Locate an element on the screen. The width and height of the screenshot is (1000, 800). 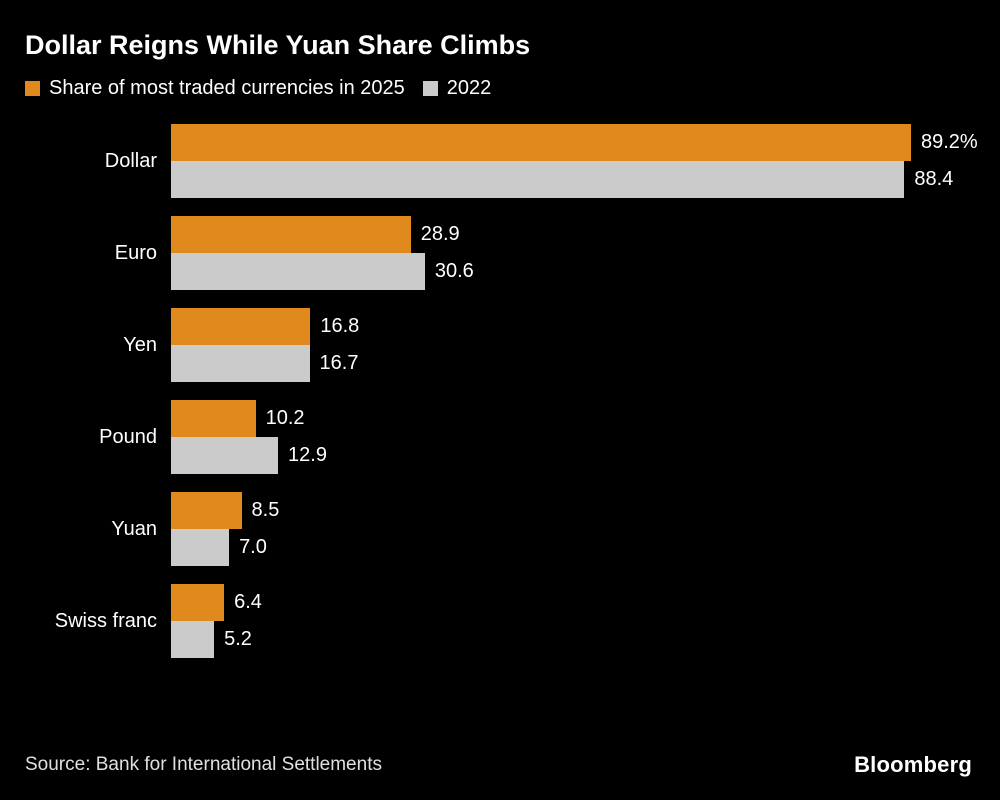
bar-group-swiss-franc: Swiss franc 6.4 5.2 is located at coordinates (498, 621).